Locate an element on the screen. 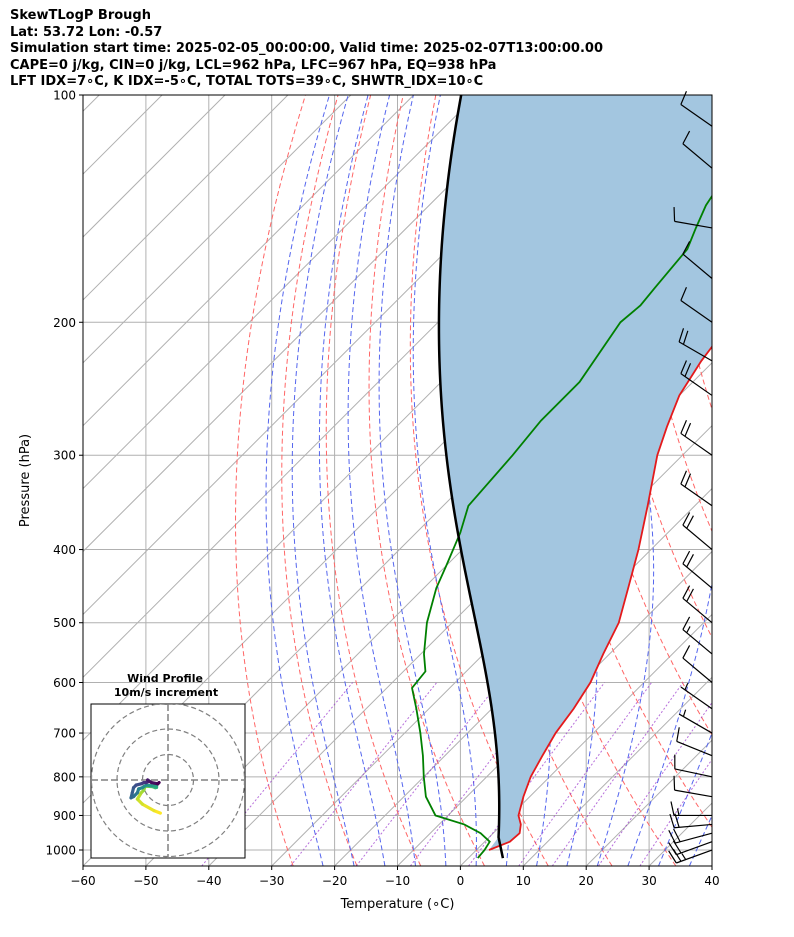 Image resolution: width=794 pixels, height=937 pixels. x-tick-label: −30 is located at coordinates (271, 881).